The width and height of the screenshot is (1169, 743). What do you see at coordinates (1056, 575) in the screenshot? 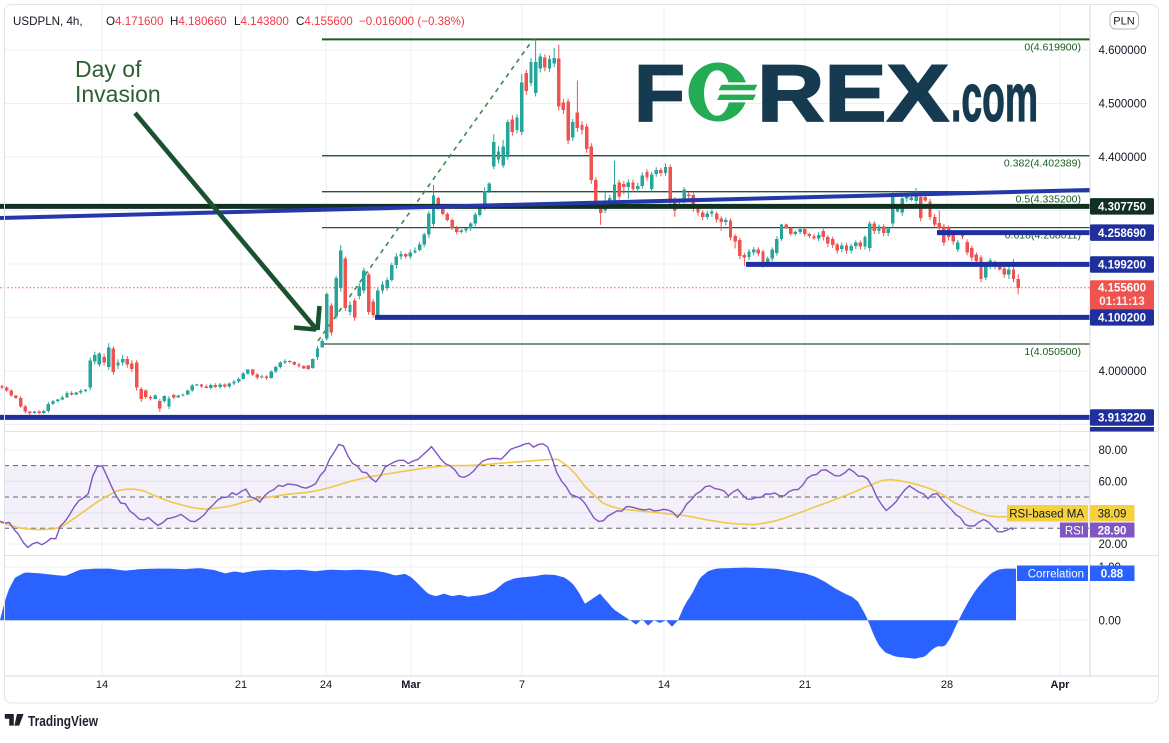
I see `svg-text: Correlation` at bounding box center [1056, 575].